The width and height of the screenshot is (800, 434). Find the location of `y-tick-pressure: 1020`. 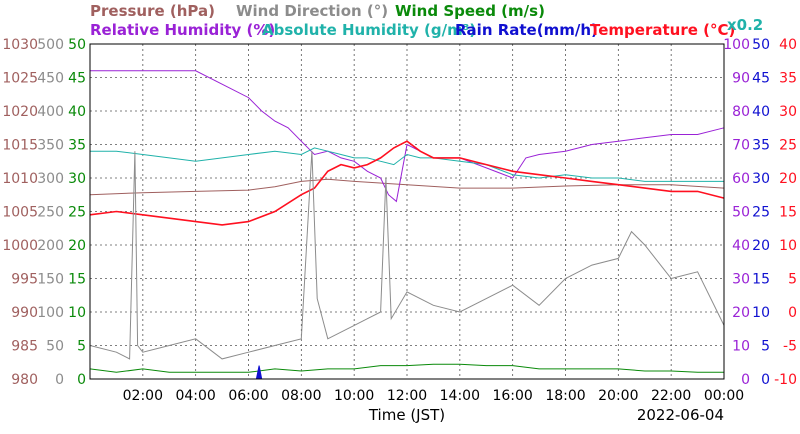

y-tick-pressure: 1020 is located at coordinates (20, 112).